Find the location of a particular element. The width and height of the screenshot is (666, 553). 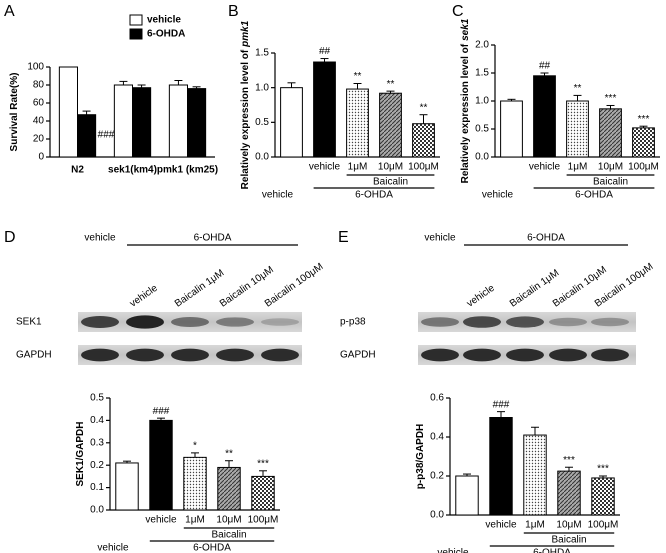

y-axis-label: Relatively expression level ofpmk1 is located at coordinates (245, 104).